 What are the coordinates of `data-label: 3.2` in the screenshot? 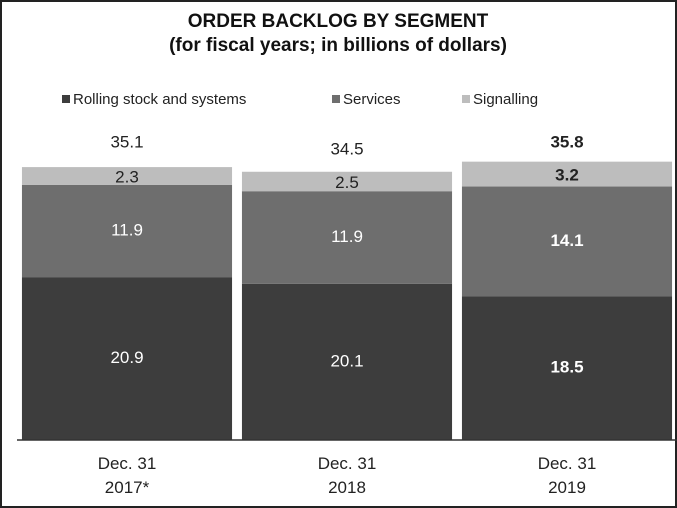 It's located at (567, 175).